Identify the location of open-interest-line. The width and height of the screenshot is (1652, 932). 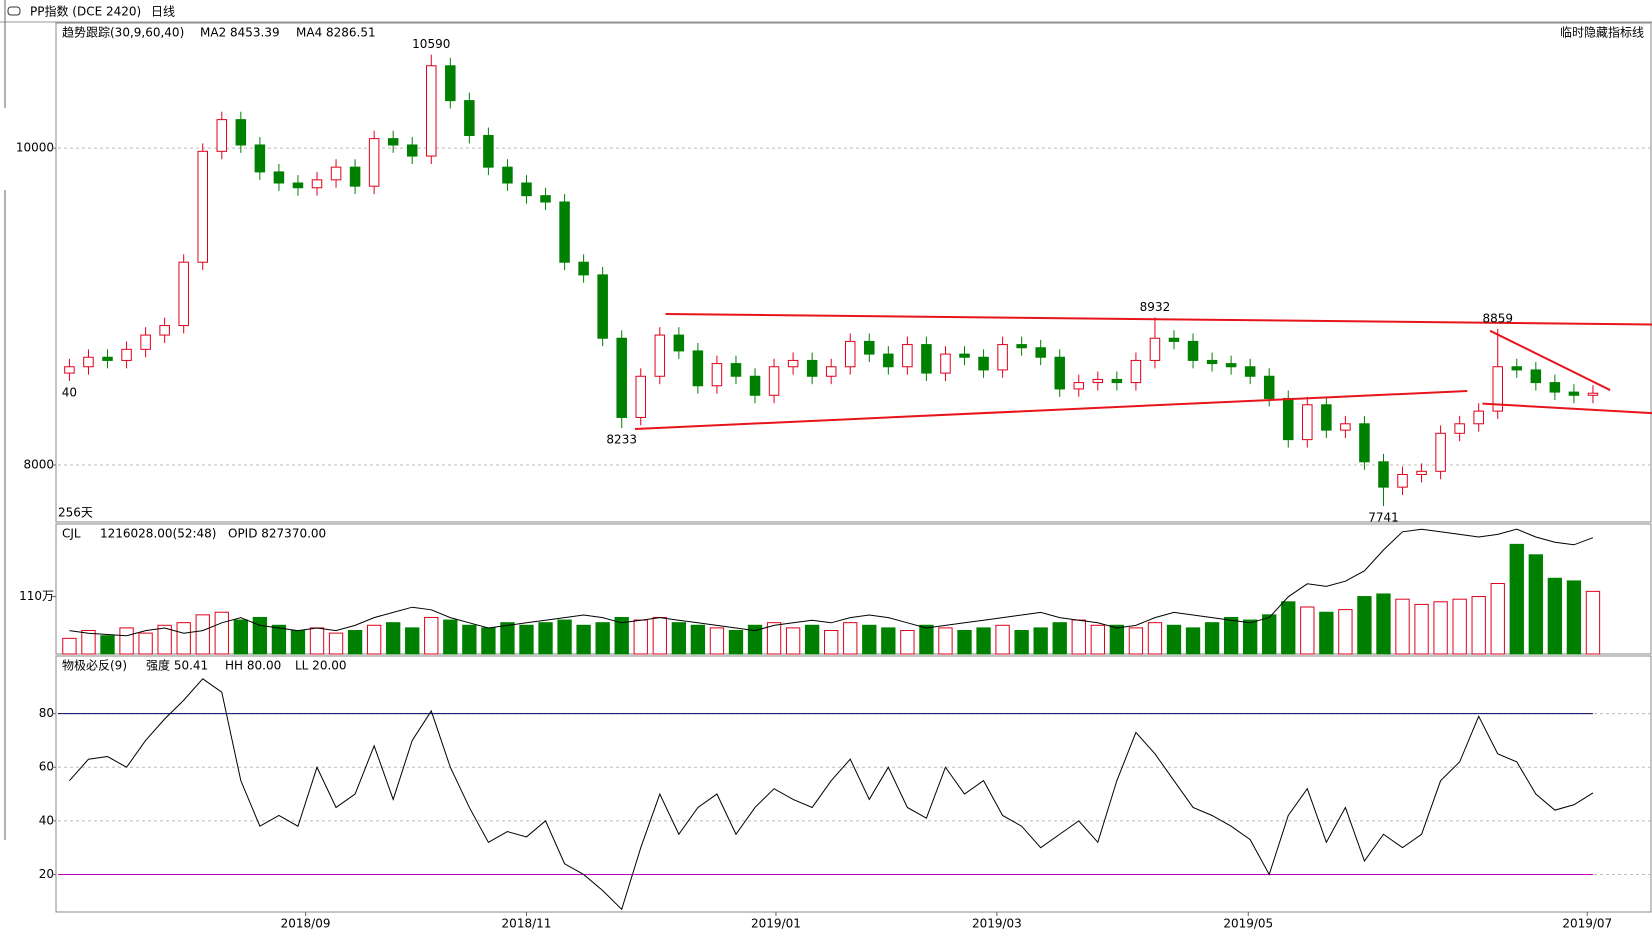
(831, 582).